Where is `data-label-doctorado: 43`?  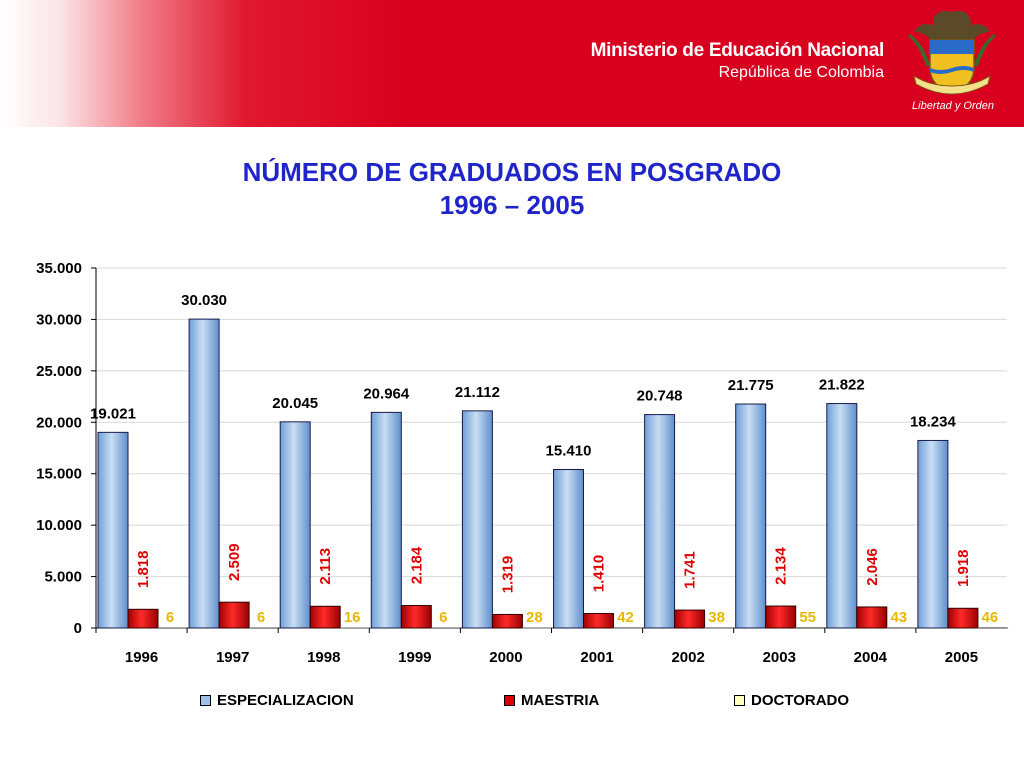
data-label-doctorado: 43 is located at coordinates (898, 617).